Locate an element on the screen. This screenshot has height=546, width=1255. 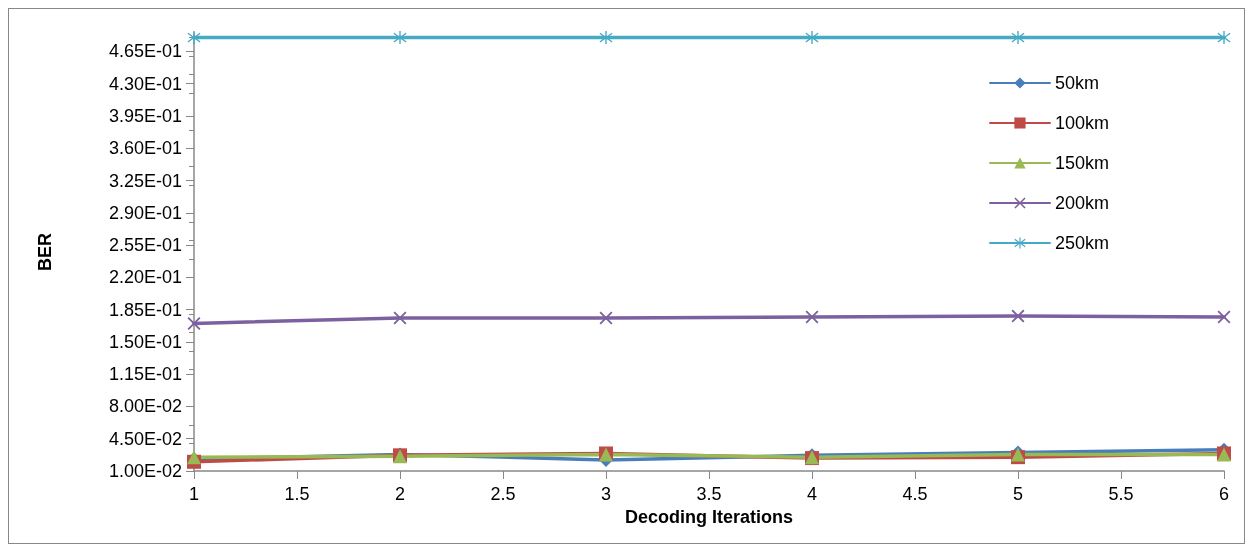
legend-label: 50km is located at coordinates (1076, 83).